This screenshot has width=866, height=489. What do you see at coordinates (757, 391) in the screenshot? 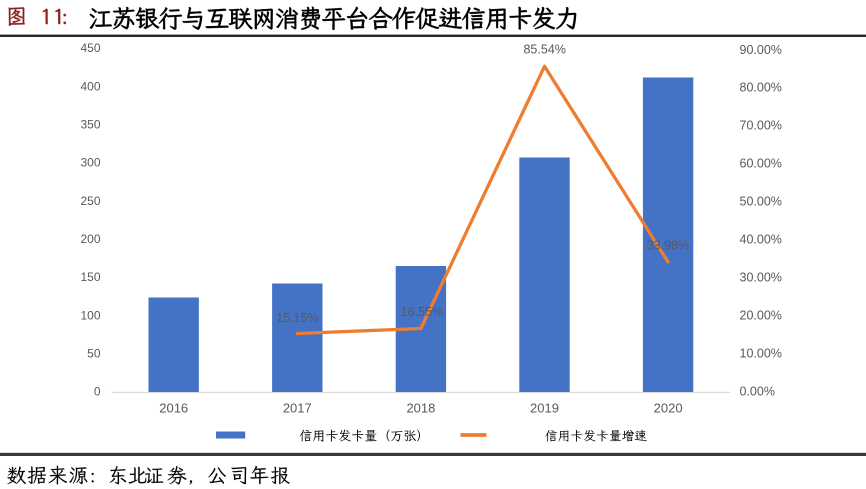
I see `svg-text: 0.00%` at bounding box center [757, 391].